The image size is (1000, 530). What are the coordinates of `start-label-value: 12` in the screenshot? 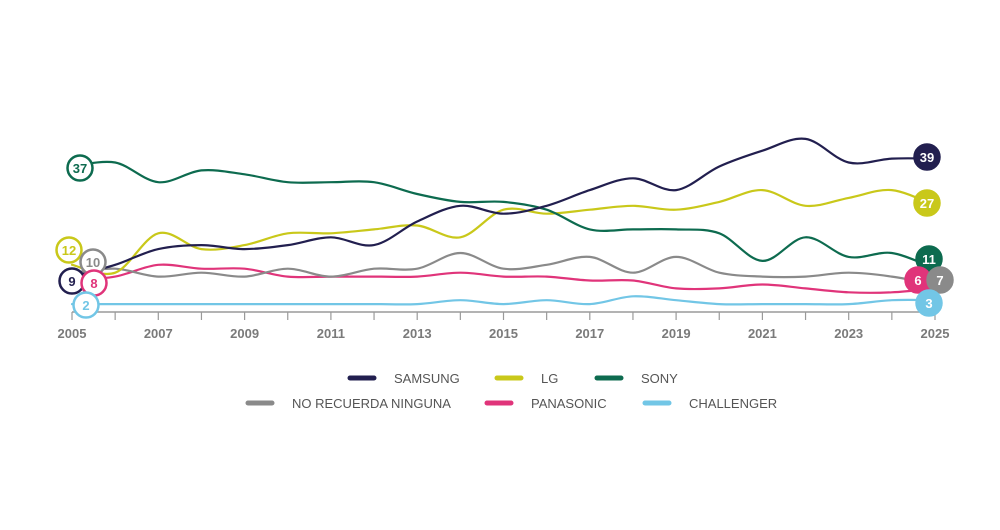 It's located at (69, 250).